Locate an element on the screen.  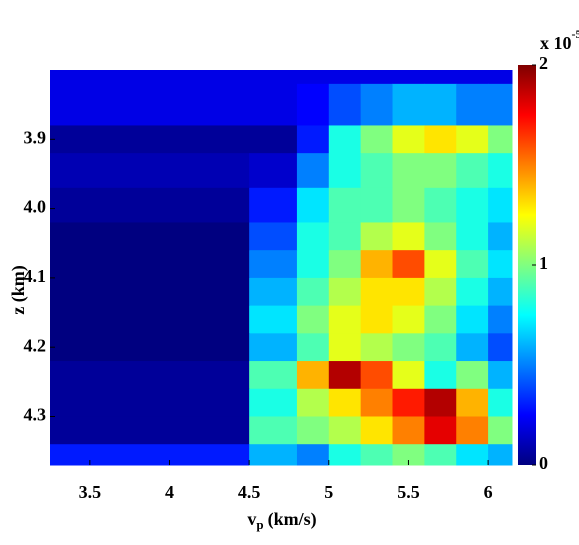
y-tick-label: 4.3 is located at coordinates (35, 415).